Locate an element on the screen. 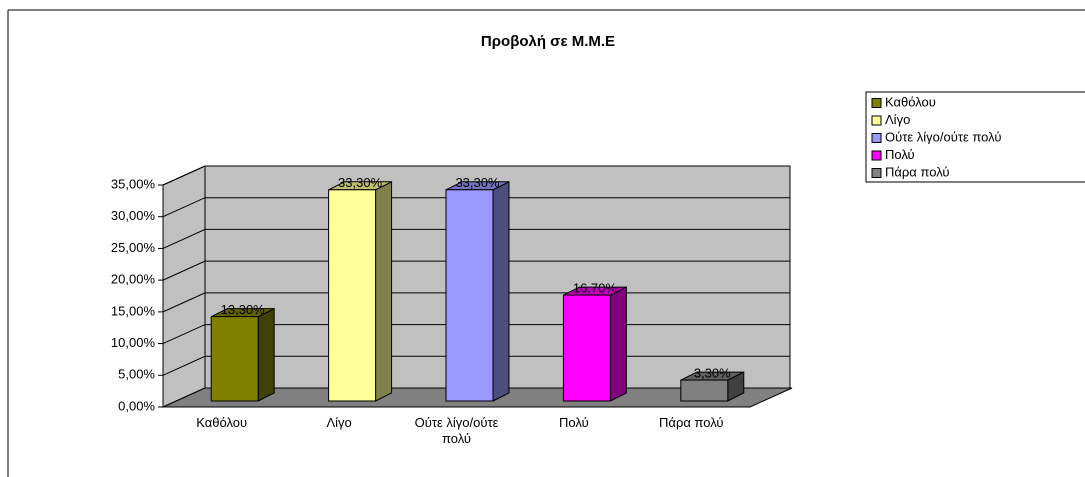 This screenshot has height=477, width=1085. legend-label: Ούτε λίγο/ούτε πολύ is located at coordinates (943, 136).